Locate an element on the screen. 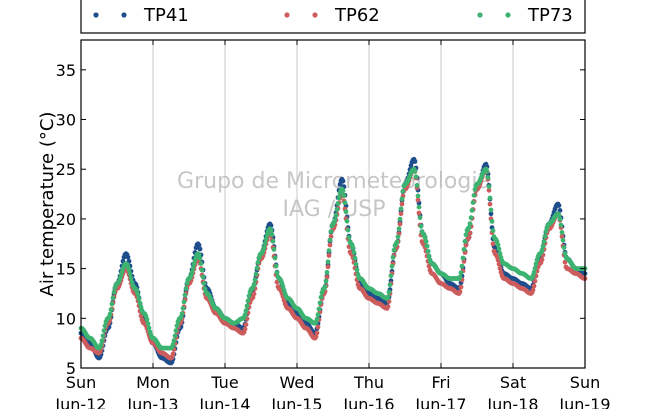 The height and width of the screenshot is (409, 650). y-axis-label: Air temperature (°C) is located at coordinates (47, 204).